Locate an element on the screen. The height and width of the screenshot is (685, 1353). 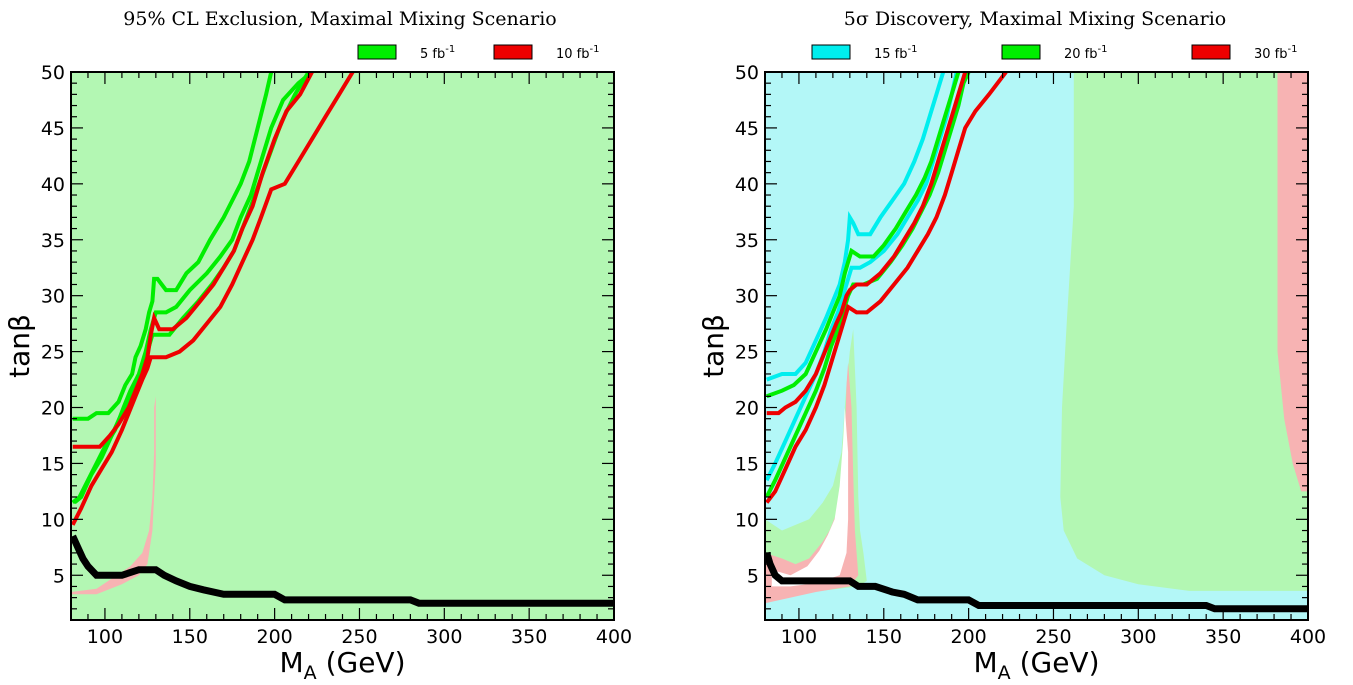
legend-label: 20 fb-1 is located at coordinates (1086, 53).